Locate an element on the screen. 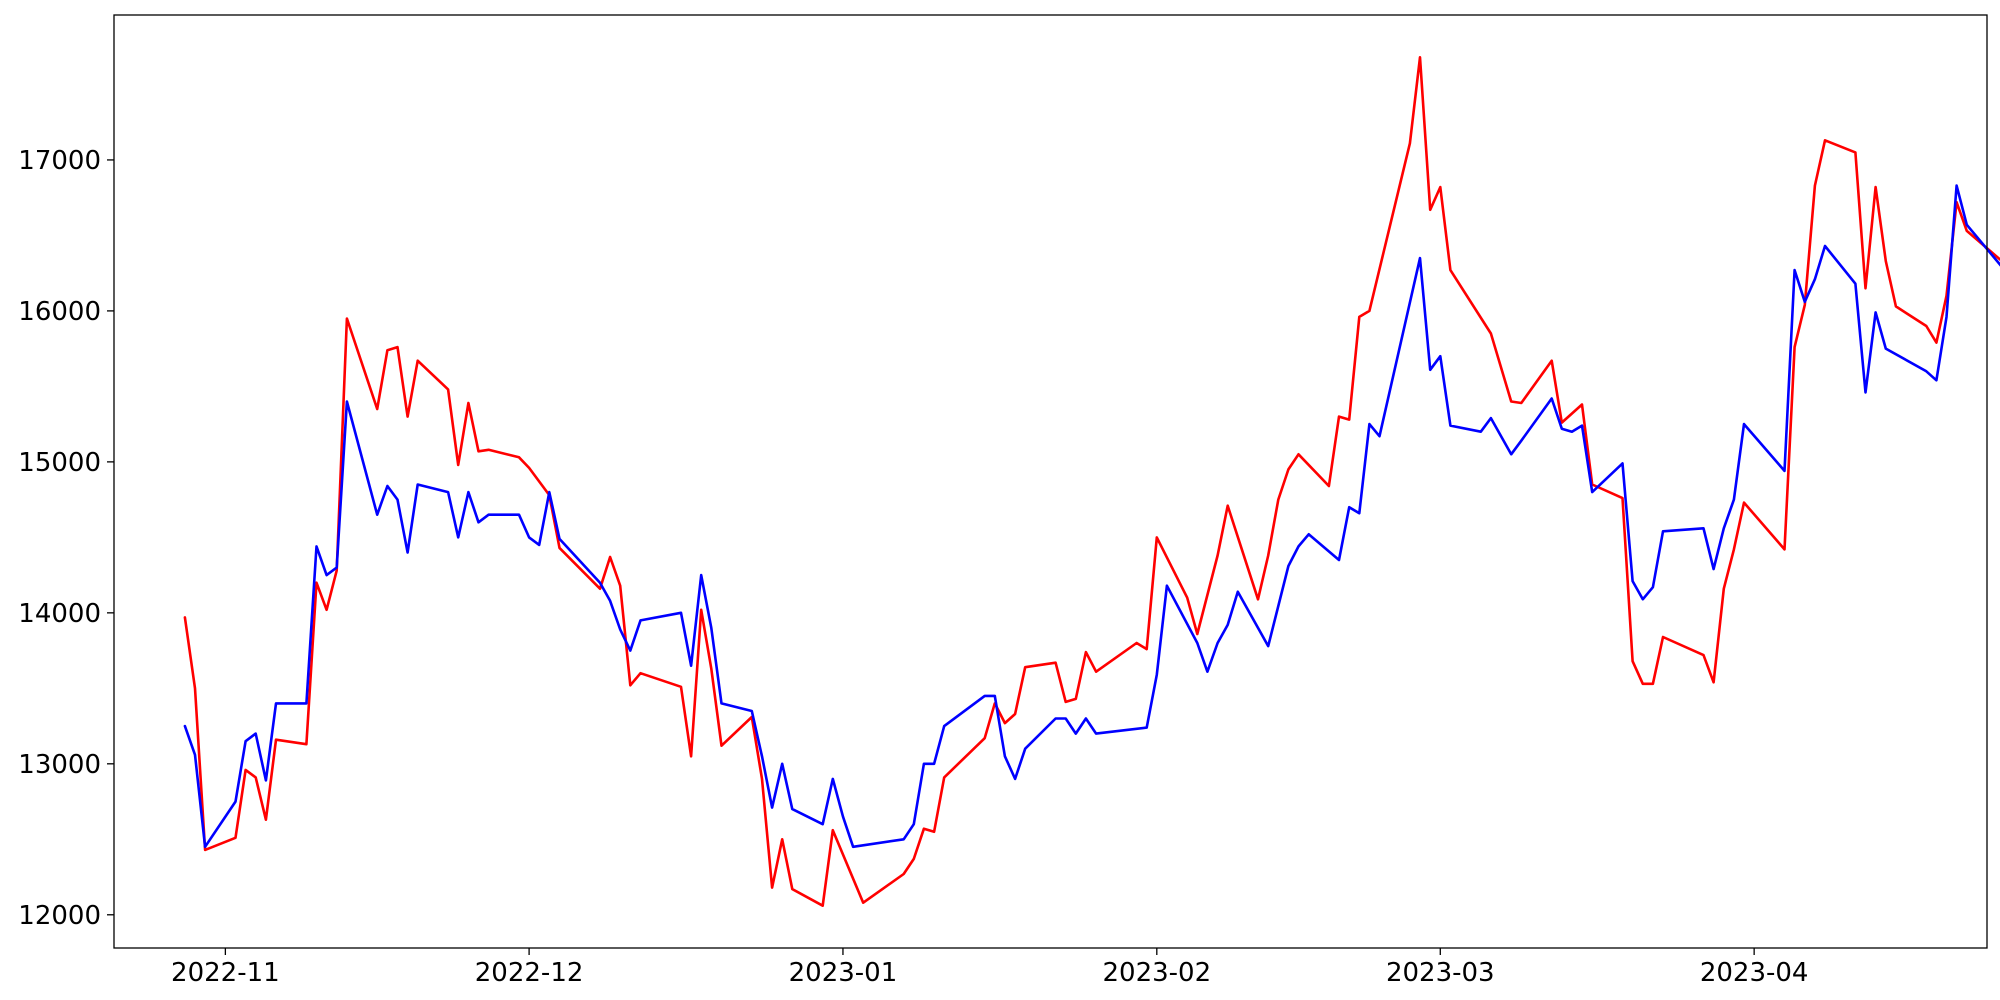  y-tick-label-1: 13000 is located at coordinates (59, 765).